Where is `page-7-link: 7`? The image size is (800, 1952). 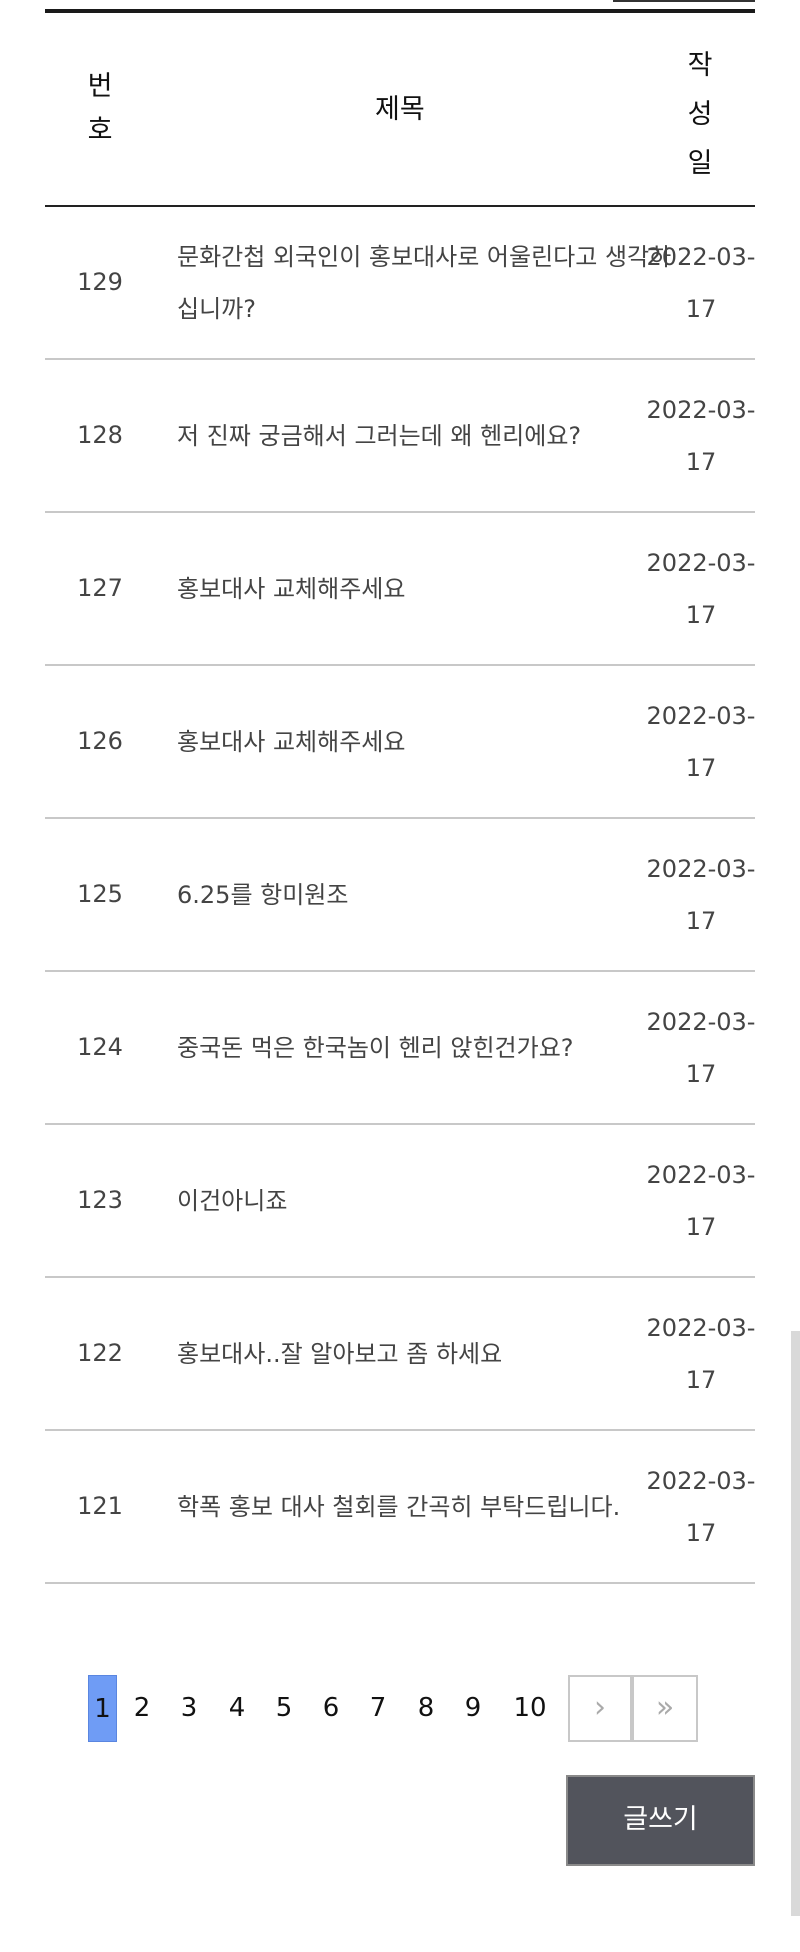
page-7-link: 7 is located at coordinates (378, 1708).